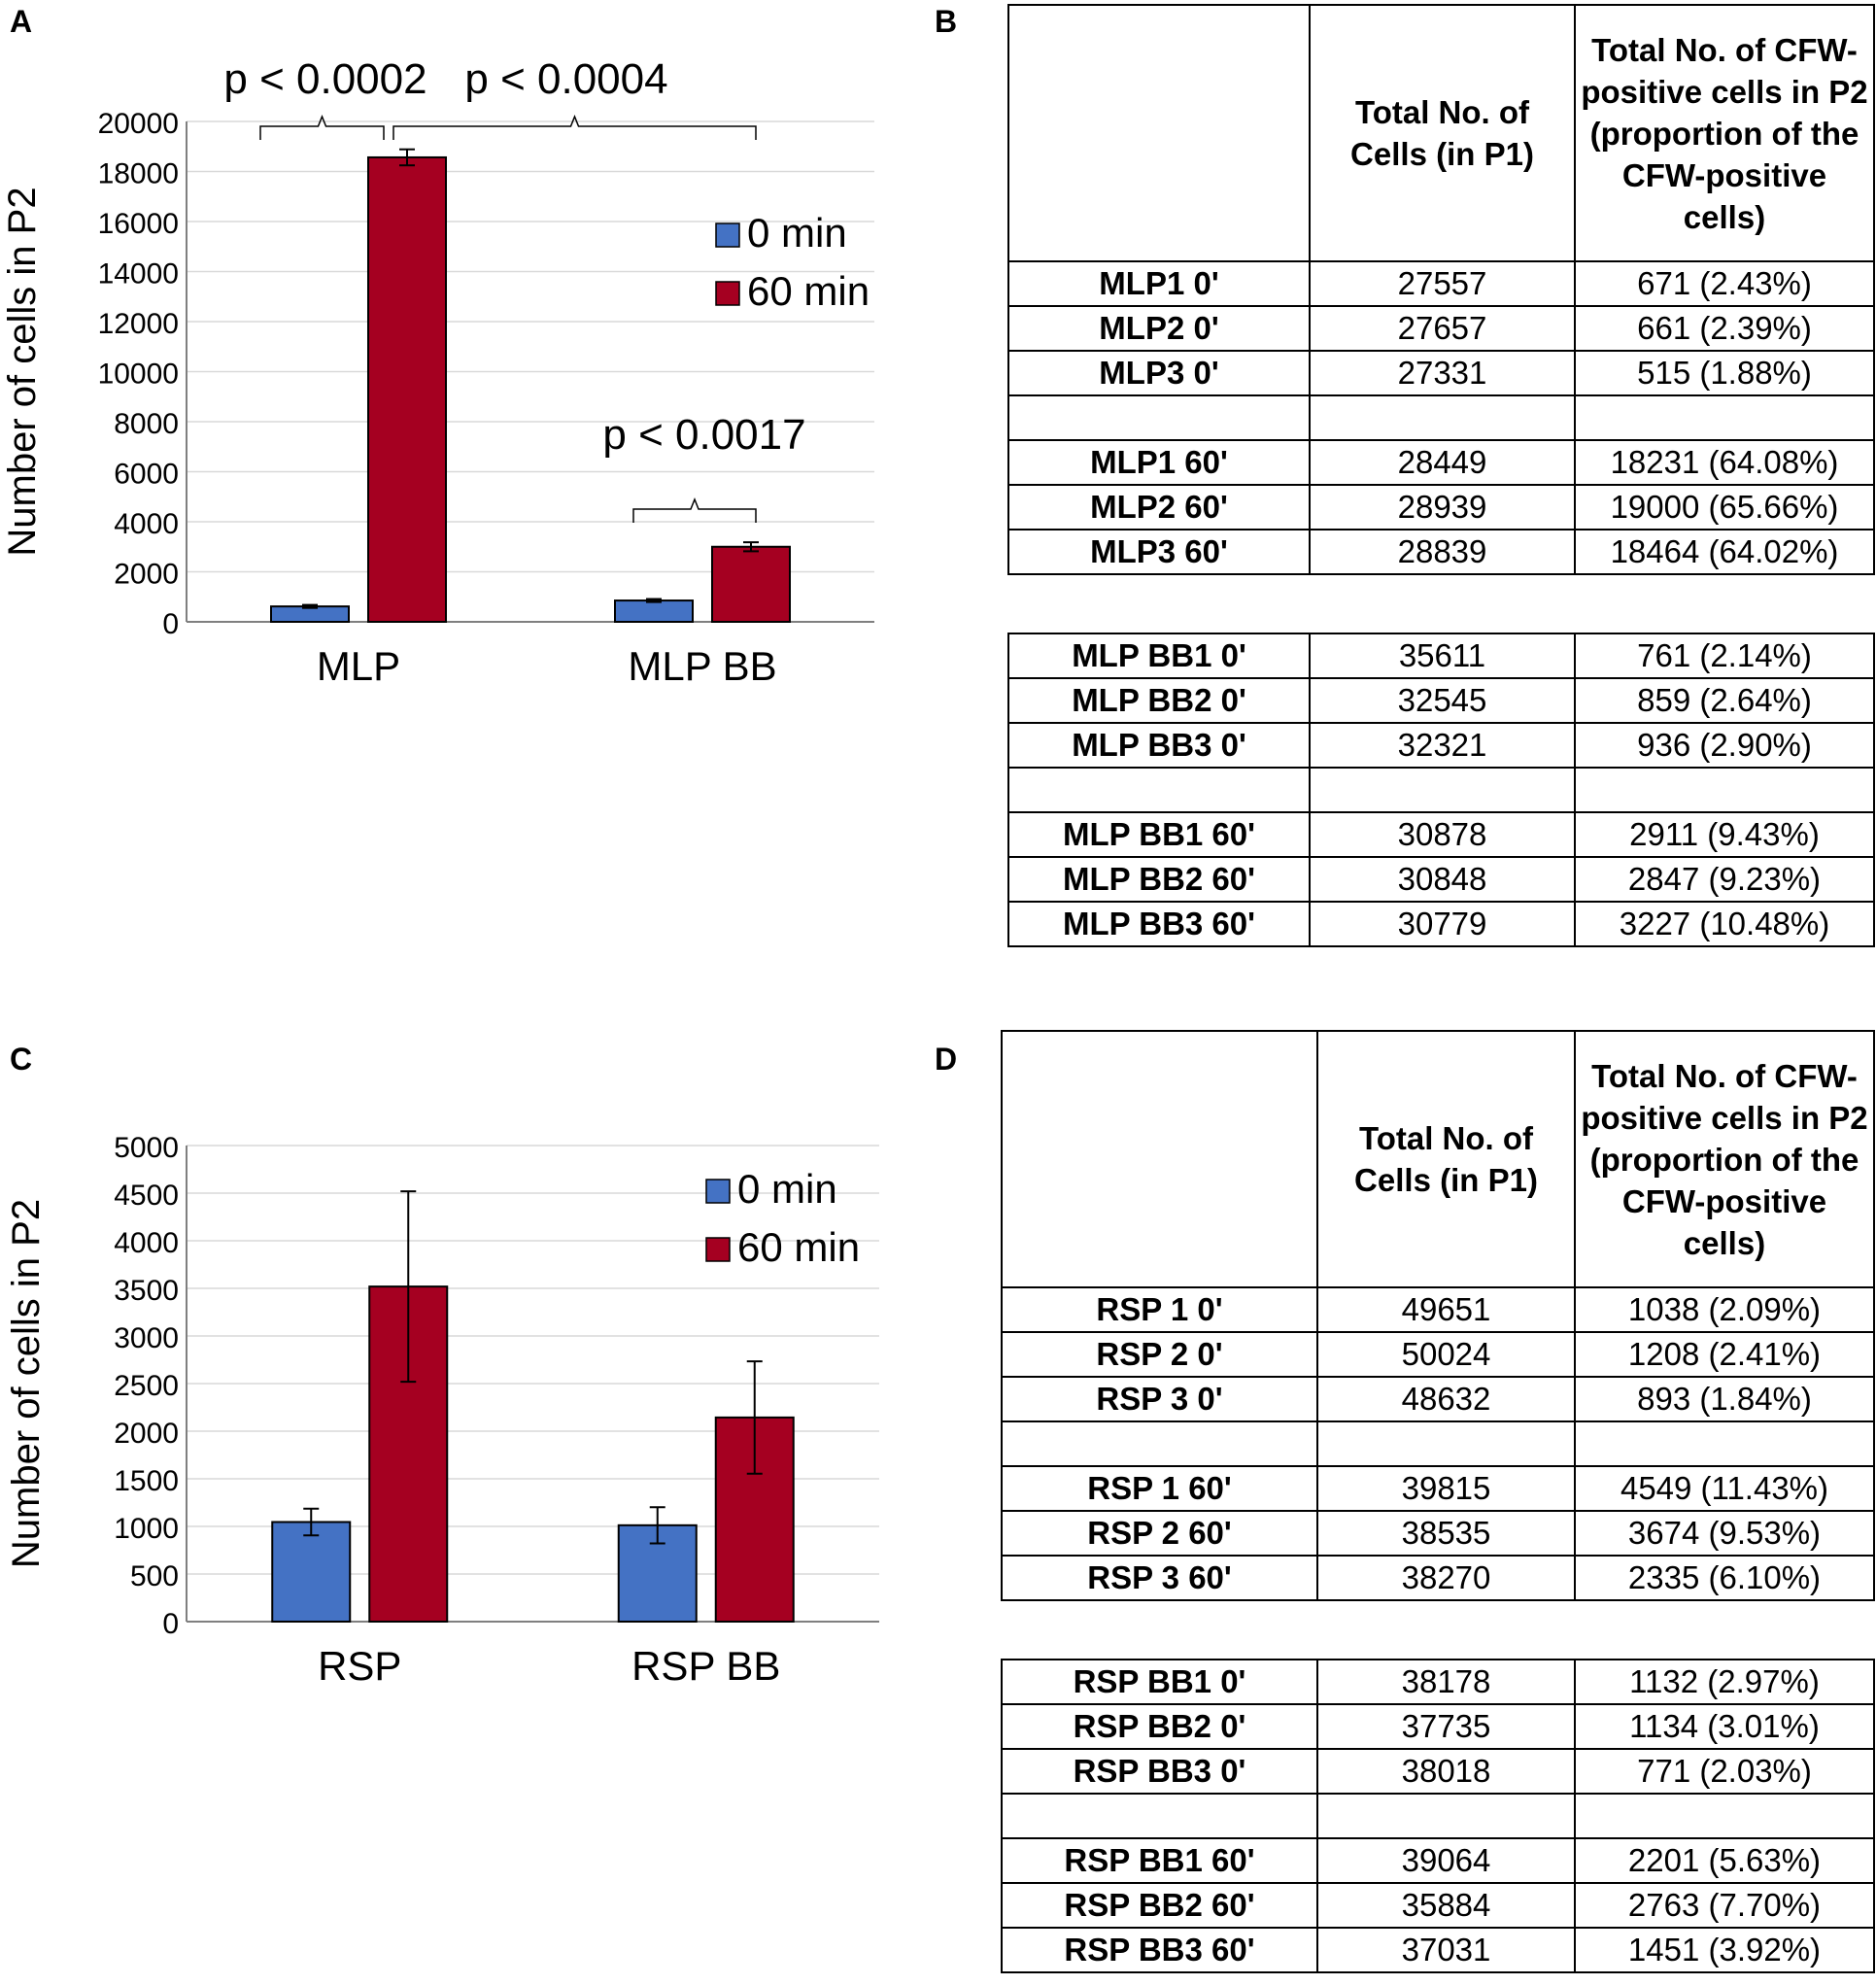  I want to click on table-b2-cell-5-2: 2847 (9.23%), so click(1725, 879).